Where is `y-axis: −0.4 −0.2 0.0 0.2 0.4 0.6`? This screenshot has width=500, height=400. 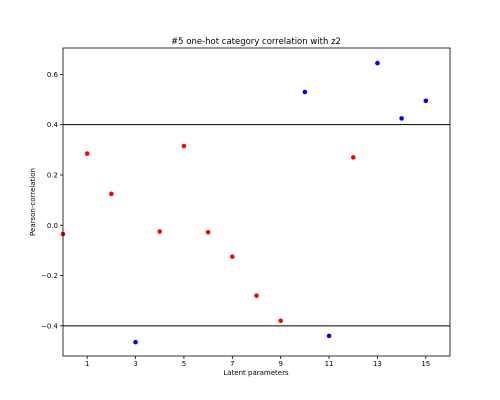
y-axis: −0.4 −0.2 0.0 0.2 0.4 0.6 is located at coordinates (52, 200).